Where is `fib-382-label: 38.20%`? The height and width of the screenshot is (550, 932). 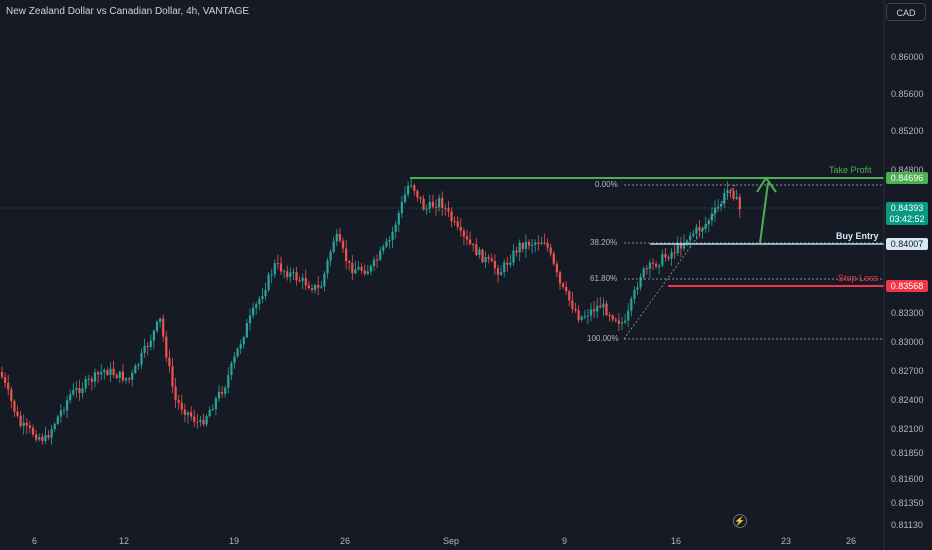 fib-382-label: 38.20% is located at coordinates (604, 242).